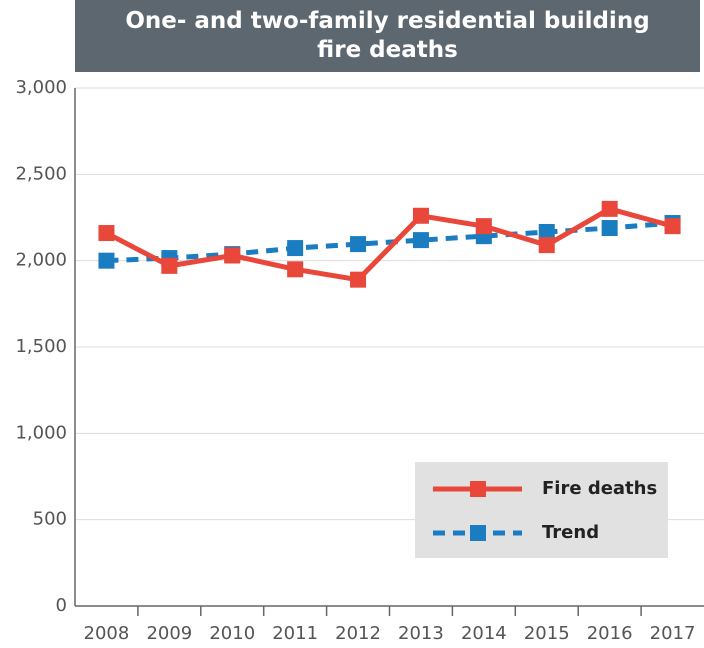  Describe the element at coordinates (421, 633) in the screenshot. I see `x-tick-label: 2013` at that location.